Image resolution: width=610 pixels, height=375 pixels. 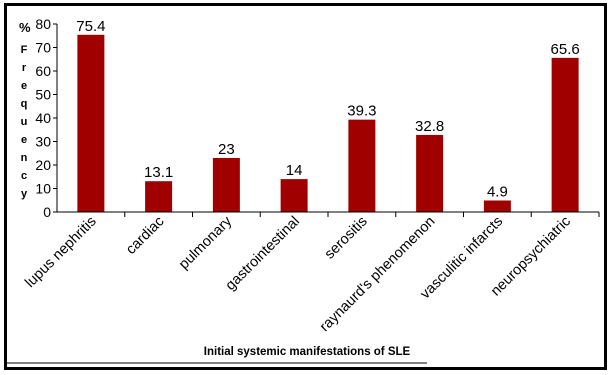 I want to click on data-label: 75.4, so click(x=90, y=26).